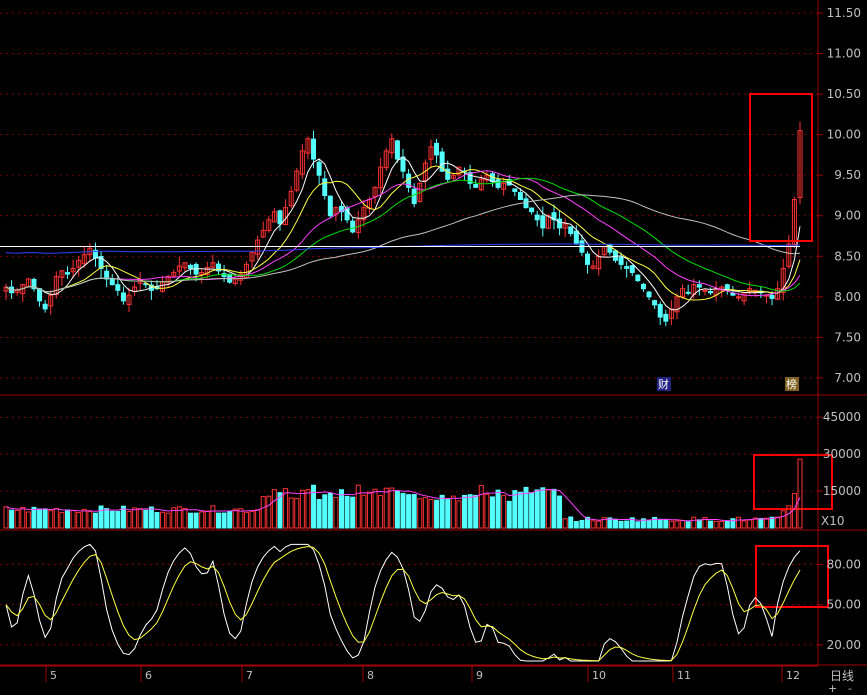 The image size is (867, 695). What do you see at coordinates (403, 243) in the screenshot?
I see `ma-line` at bounding box center [403, 243].